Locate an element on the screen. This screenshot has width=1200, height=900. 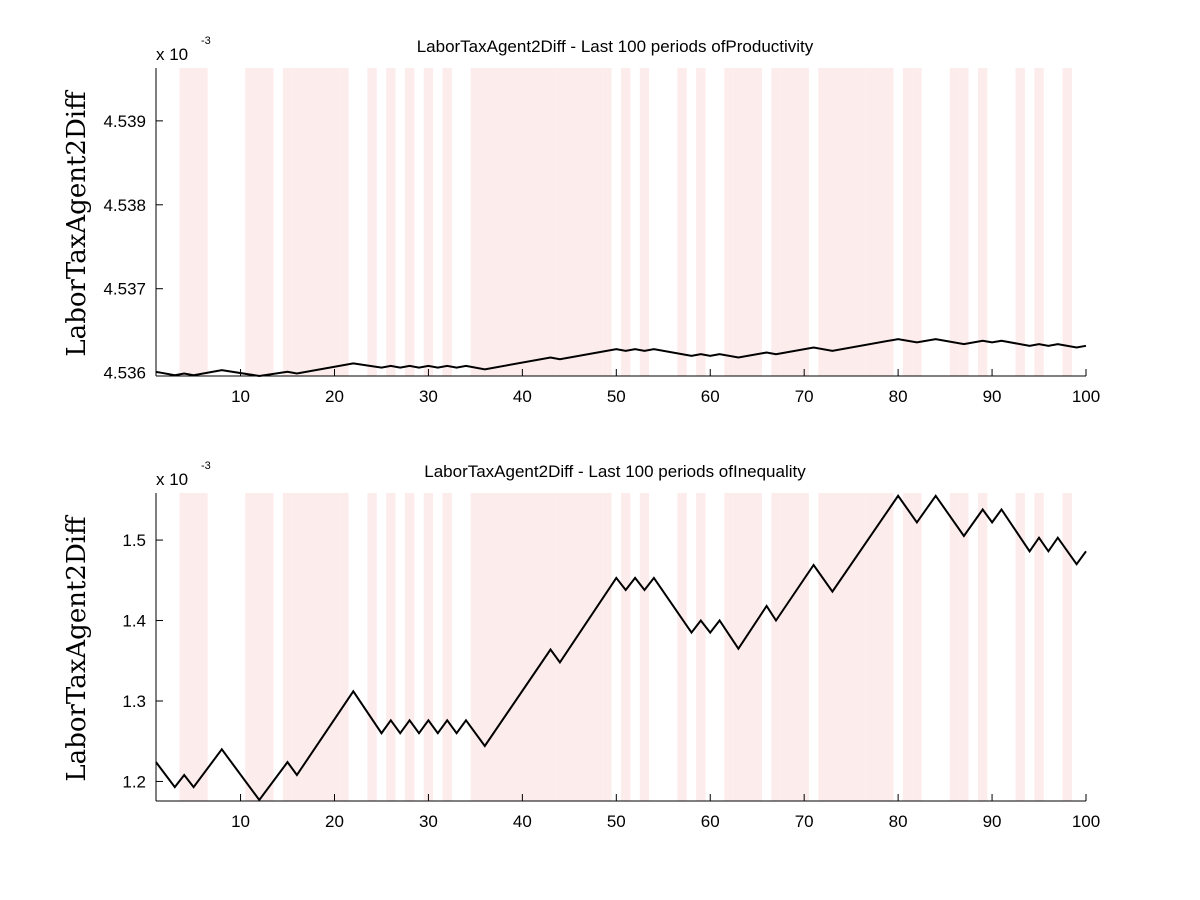
x-tick-label: 60 is located at coordinates (710, 396).